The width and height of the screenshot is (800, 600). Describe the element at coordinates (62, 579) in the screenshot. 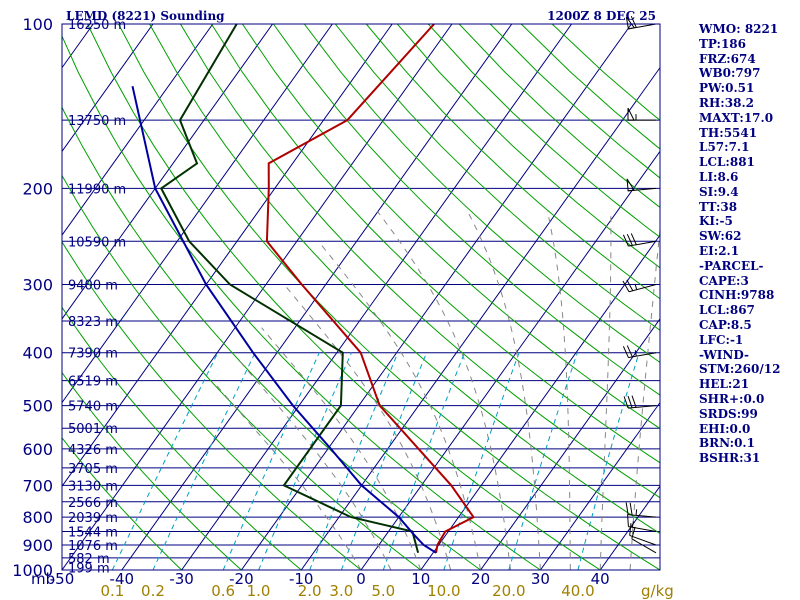

I see `temperature-tick-label: -50` at that location.